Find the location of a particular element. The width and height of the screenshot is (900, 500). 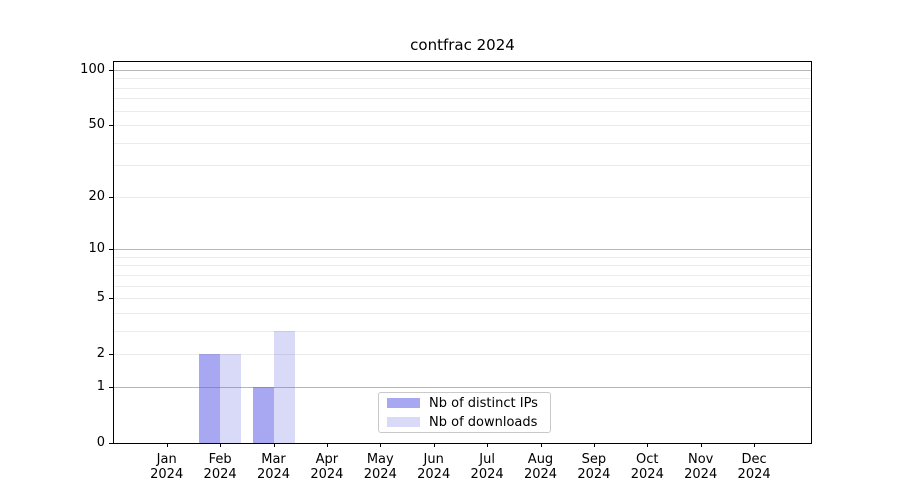

month-label: May is located at coordinates (380, 459).